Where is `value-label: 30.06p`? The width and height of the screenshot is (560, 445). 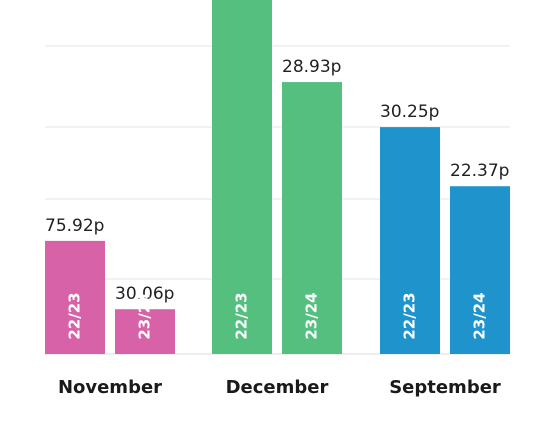 value-label: 30.06p is located at coordinates (144, 294).